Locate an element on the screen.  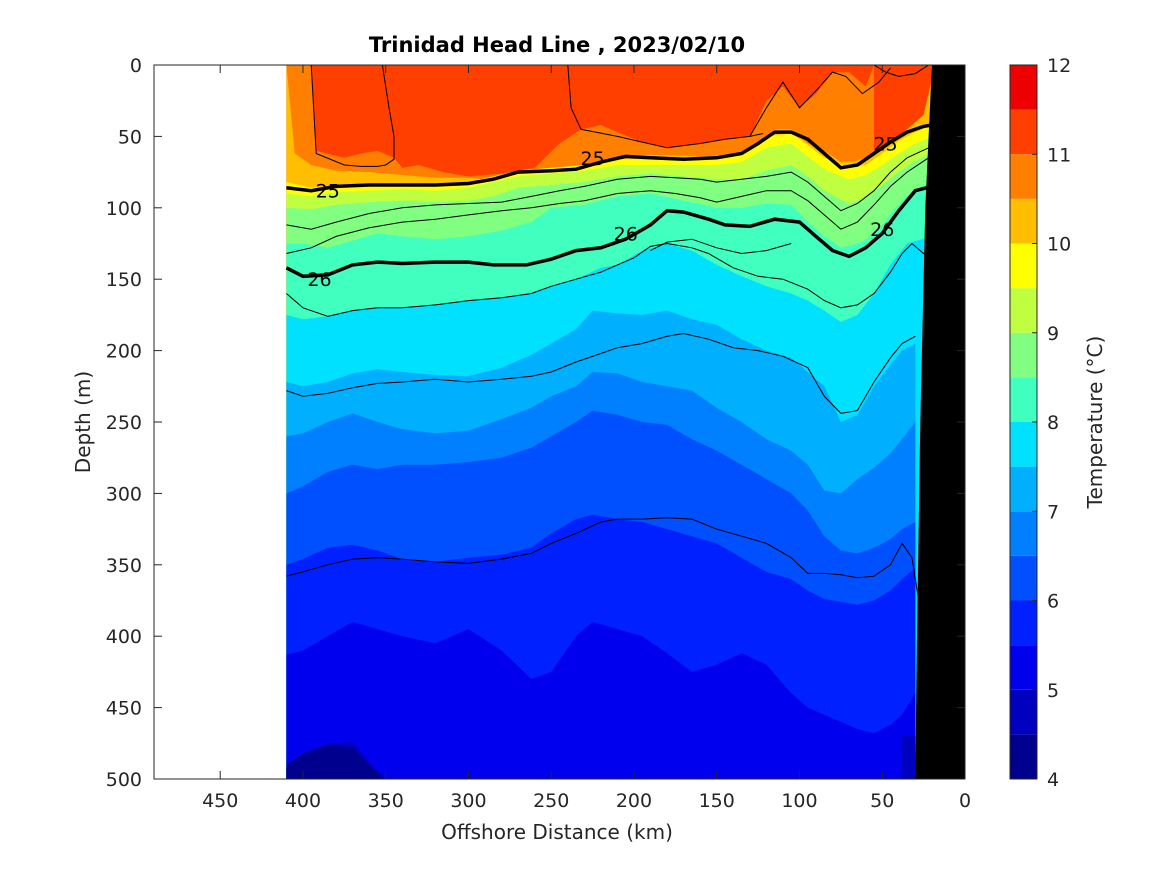
colorbar-tick-label: 11 is located at coordinates (1059, 155).